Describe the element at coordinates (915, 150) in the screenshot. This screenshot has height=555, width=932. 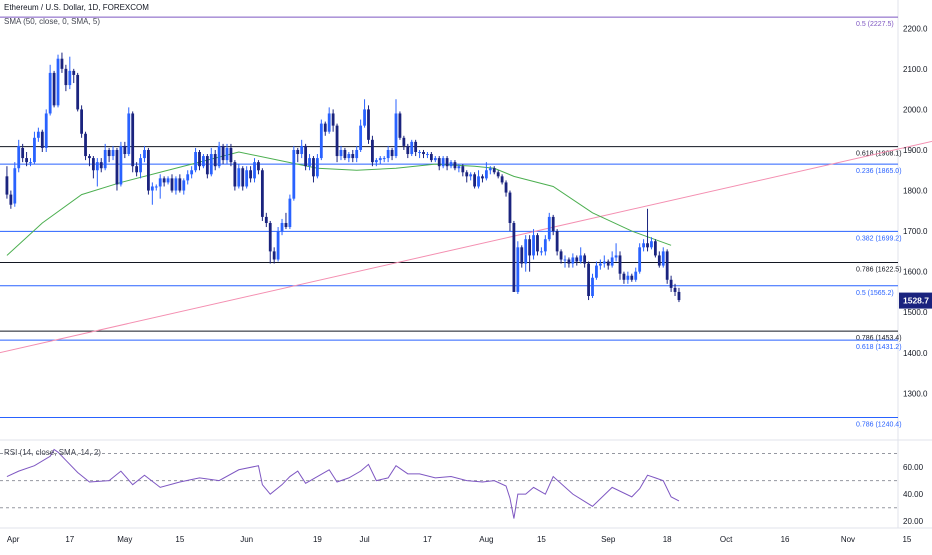
I see `price-tick-label: 1900.0` at that location.